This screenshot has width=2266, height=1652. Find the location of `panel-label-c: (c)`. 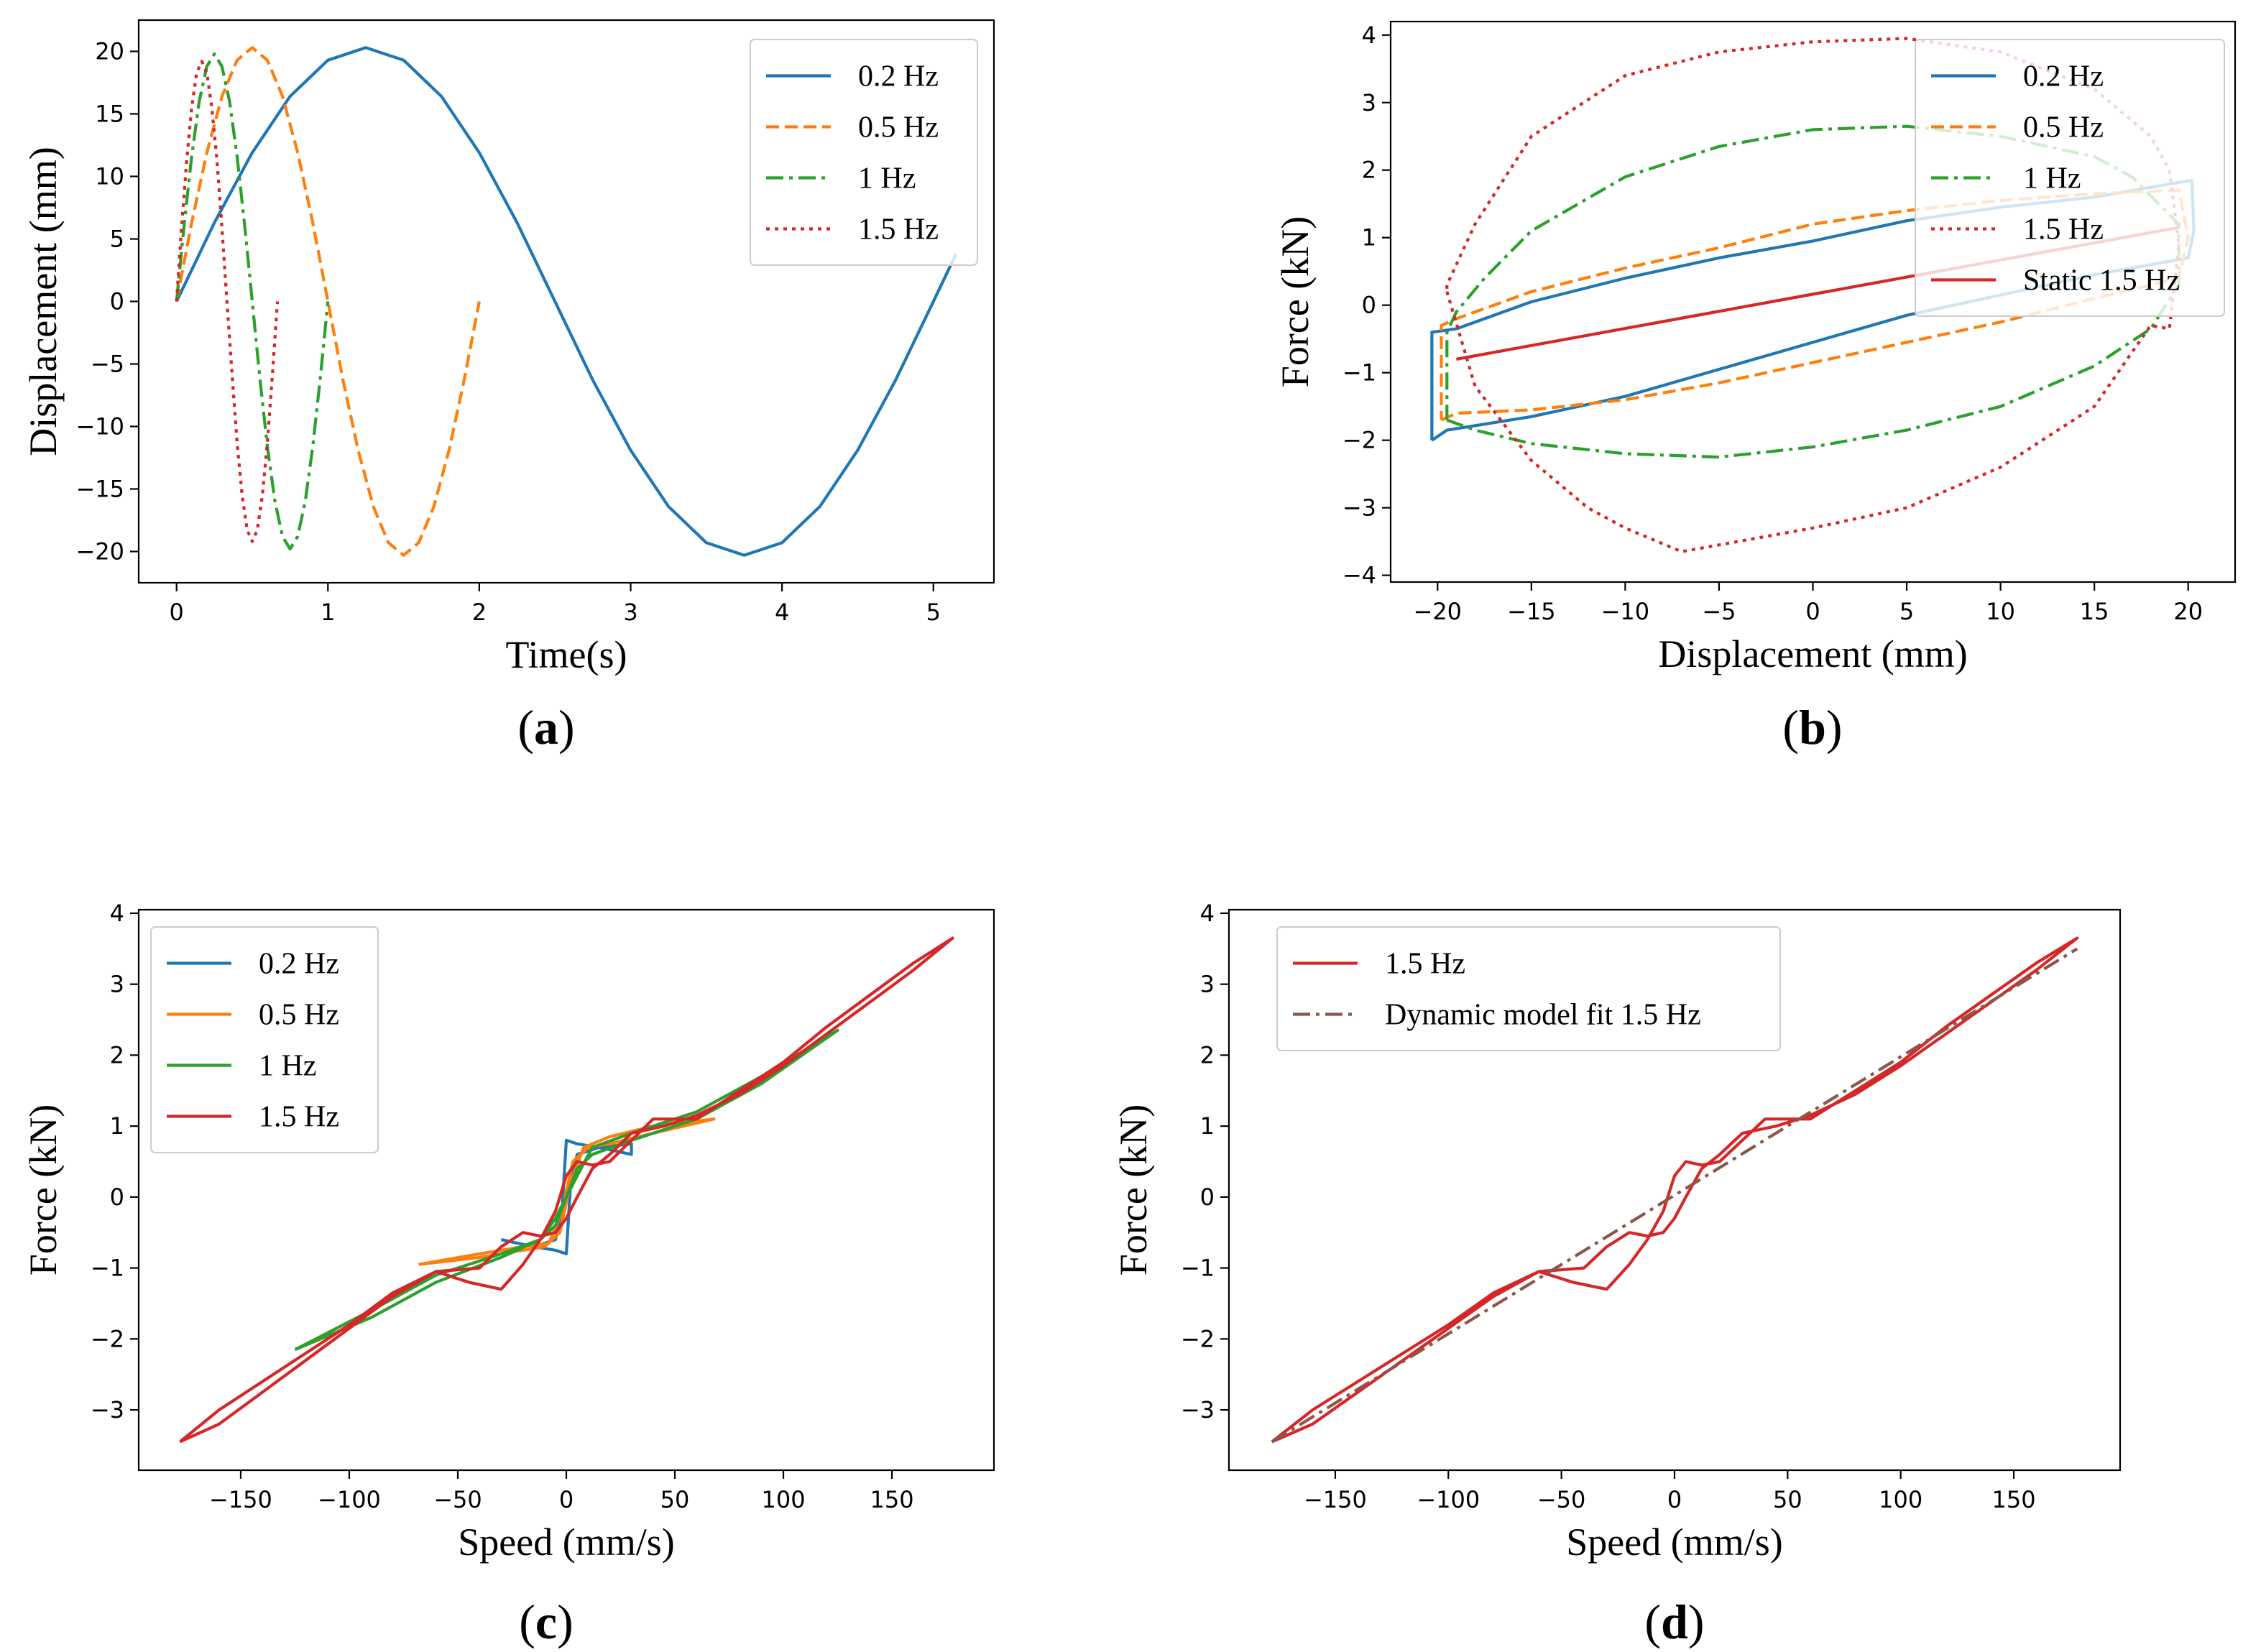

panel-label-c: (c) is located at coordinates (546, 1622).